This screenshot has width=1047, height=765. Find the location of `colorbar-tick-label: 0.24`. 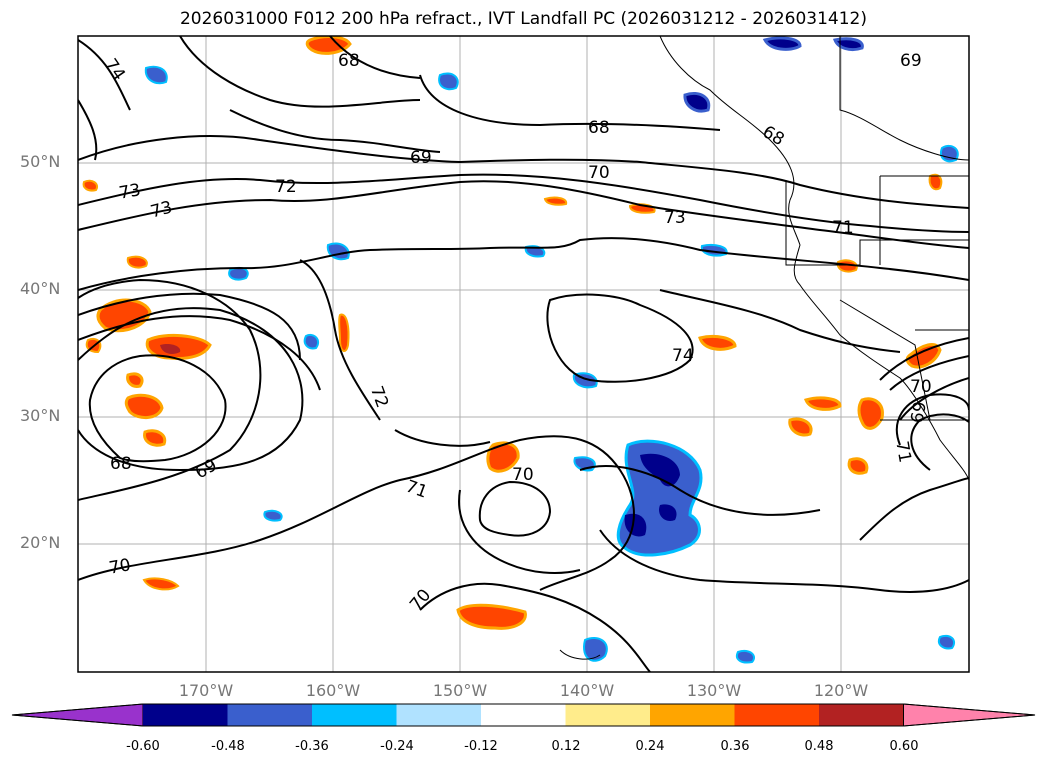

colorbar-tick-label: 0.24 is located at coordinates (650, 746).